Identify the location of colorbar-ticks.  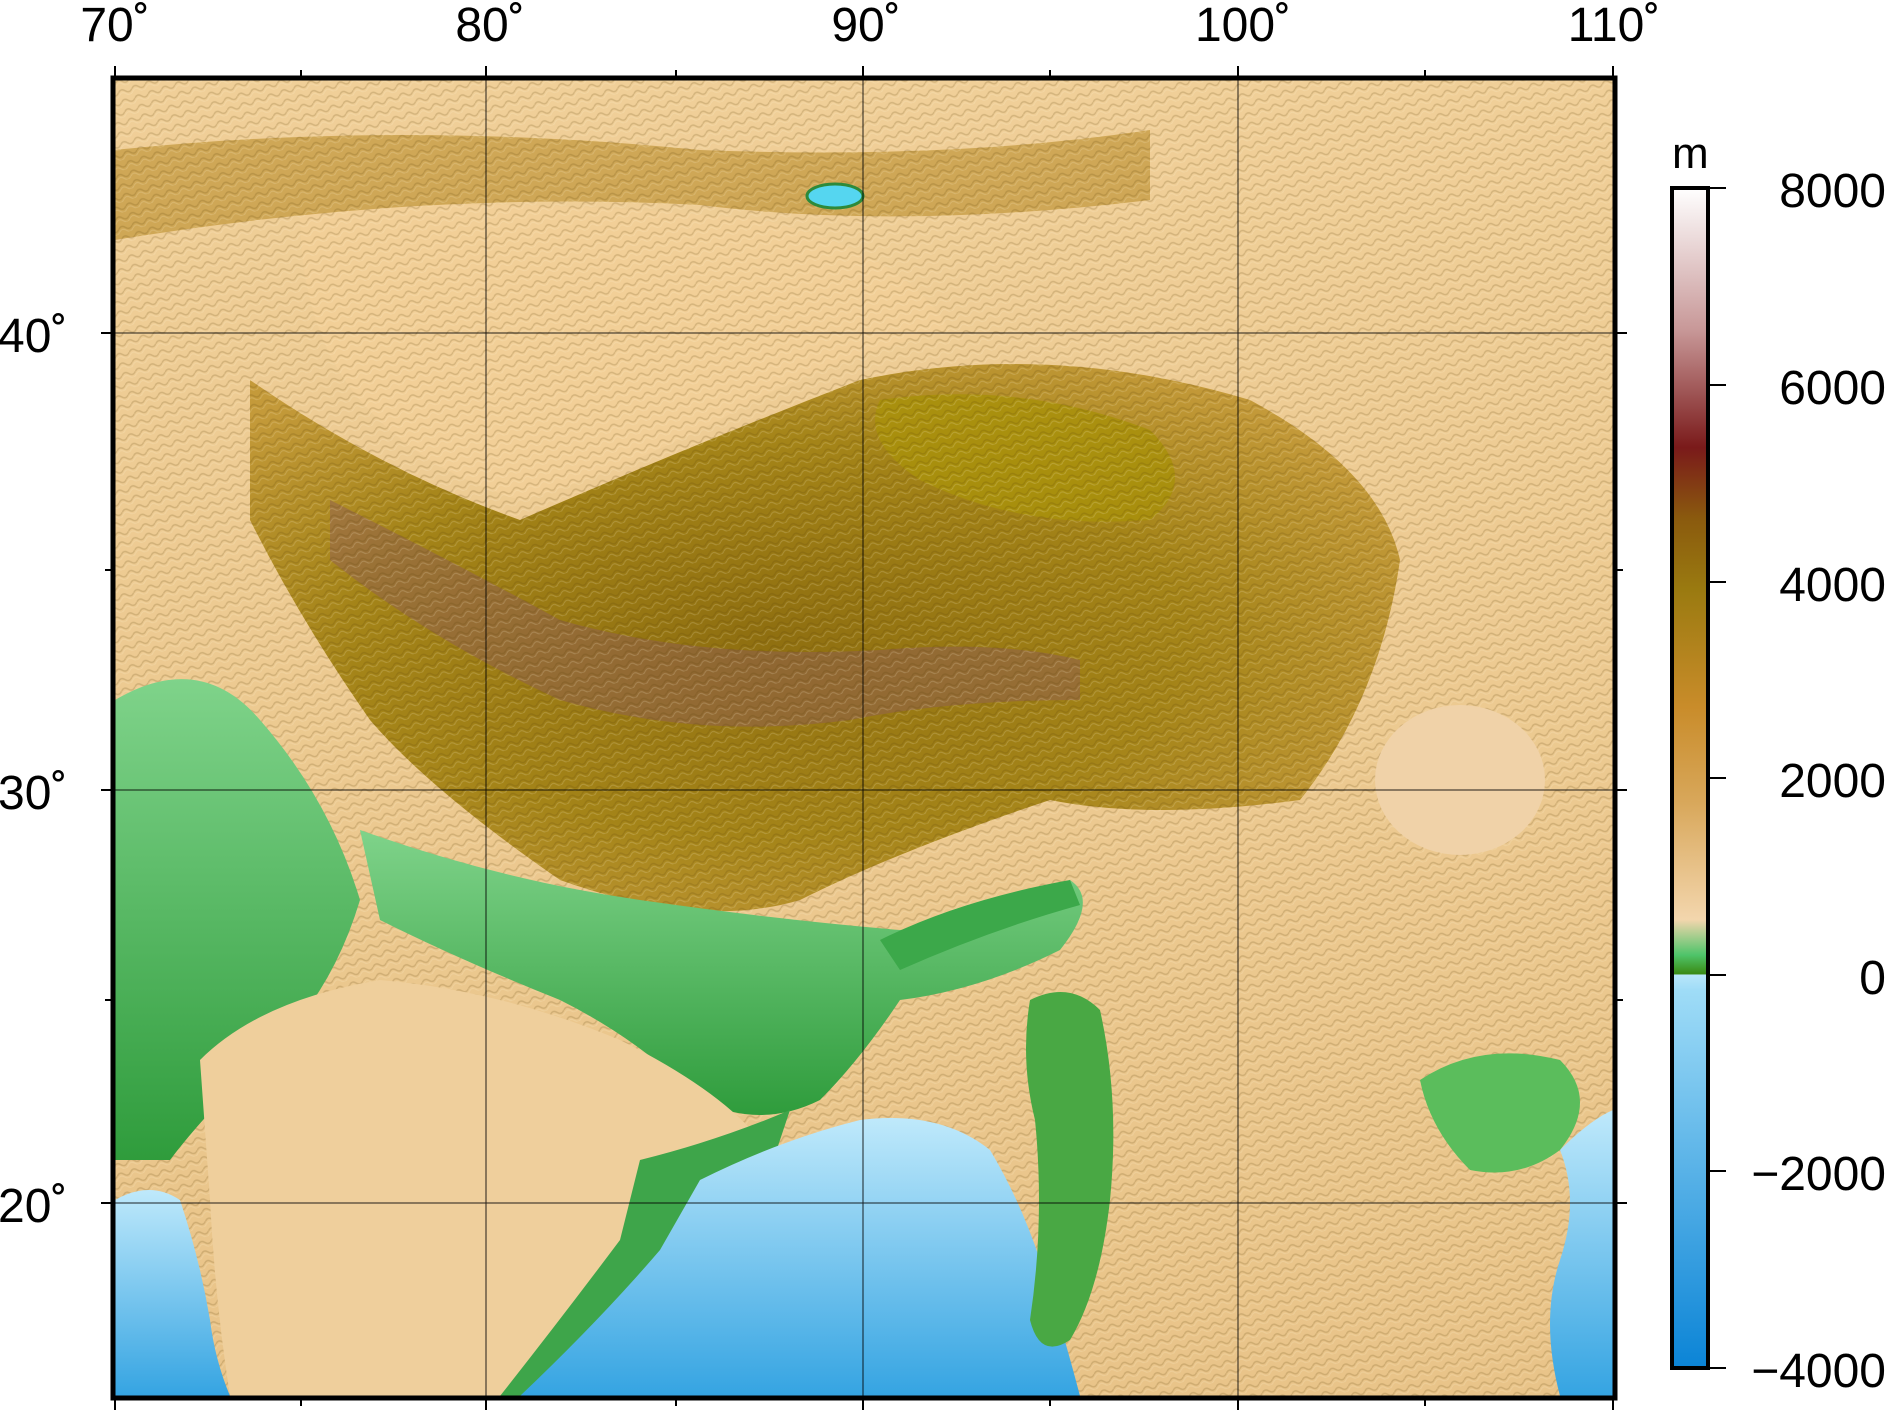
(1717, 778).